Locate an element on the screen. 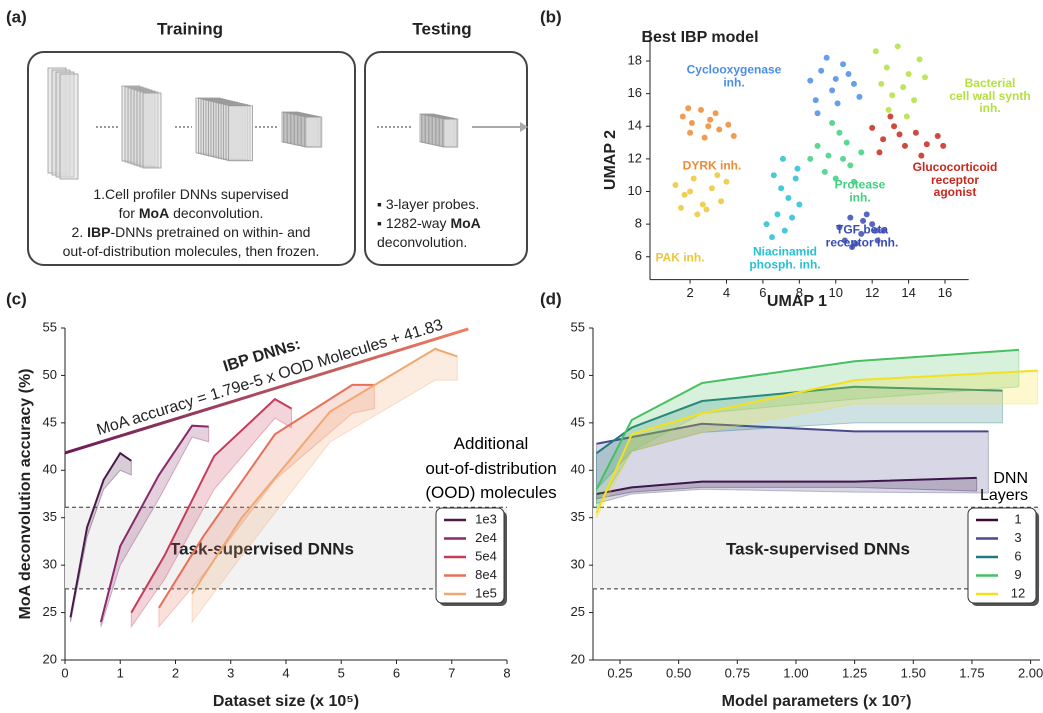 The image size is (1043, 713). legend-label: 5e4 is located at coordinates (486, 555).